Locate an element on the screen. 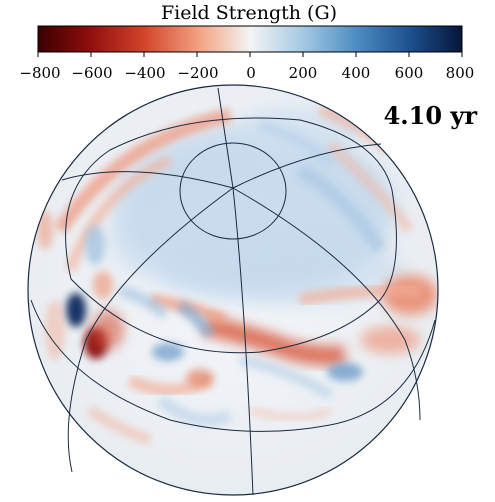  colorbar-ticks is located at coordinates (250, 54).